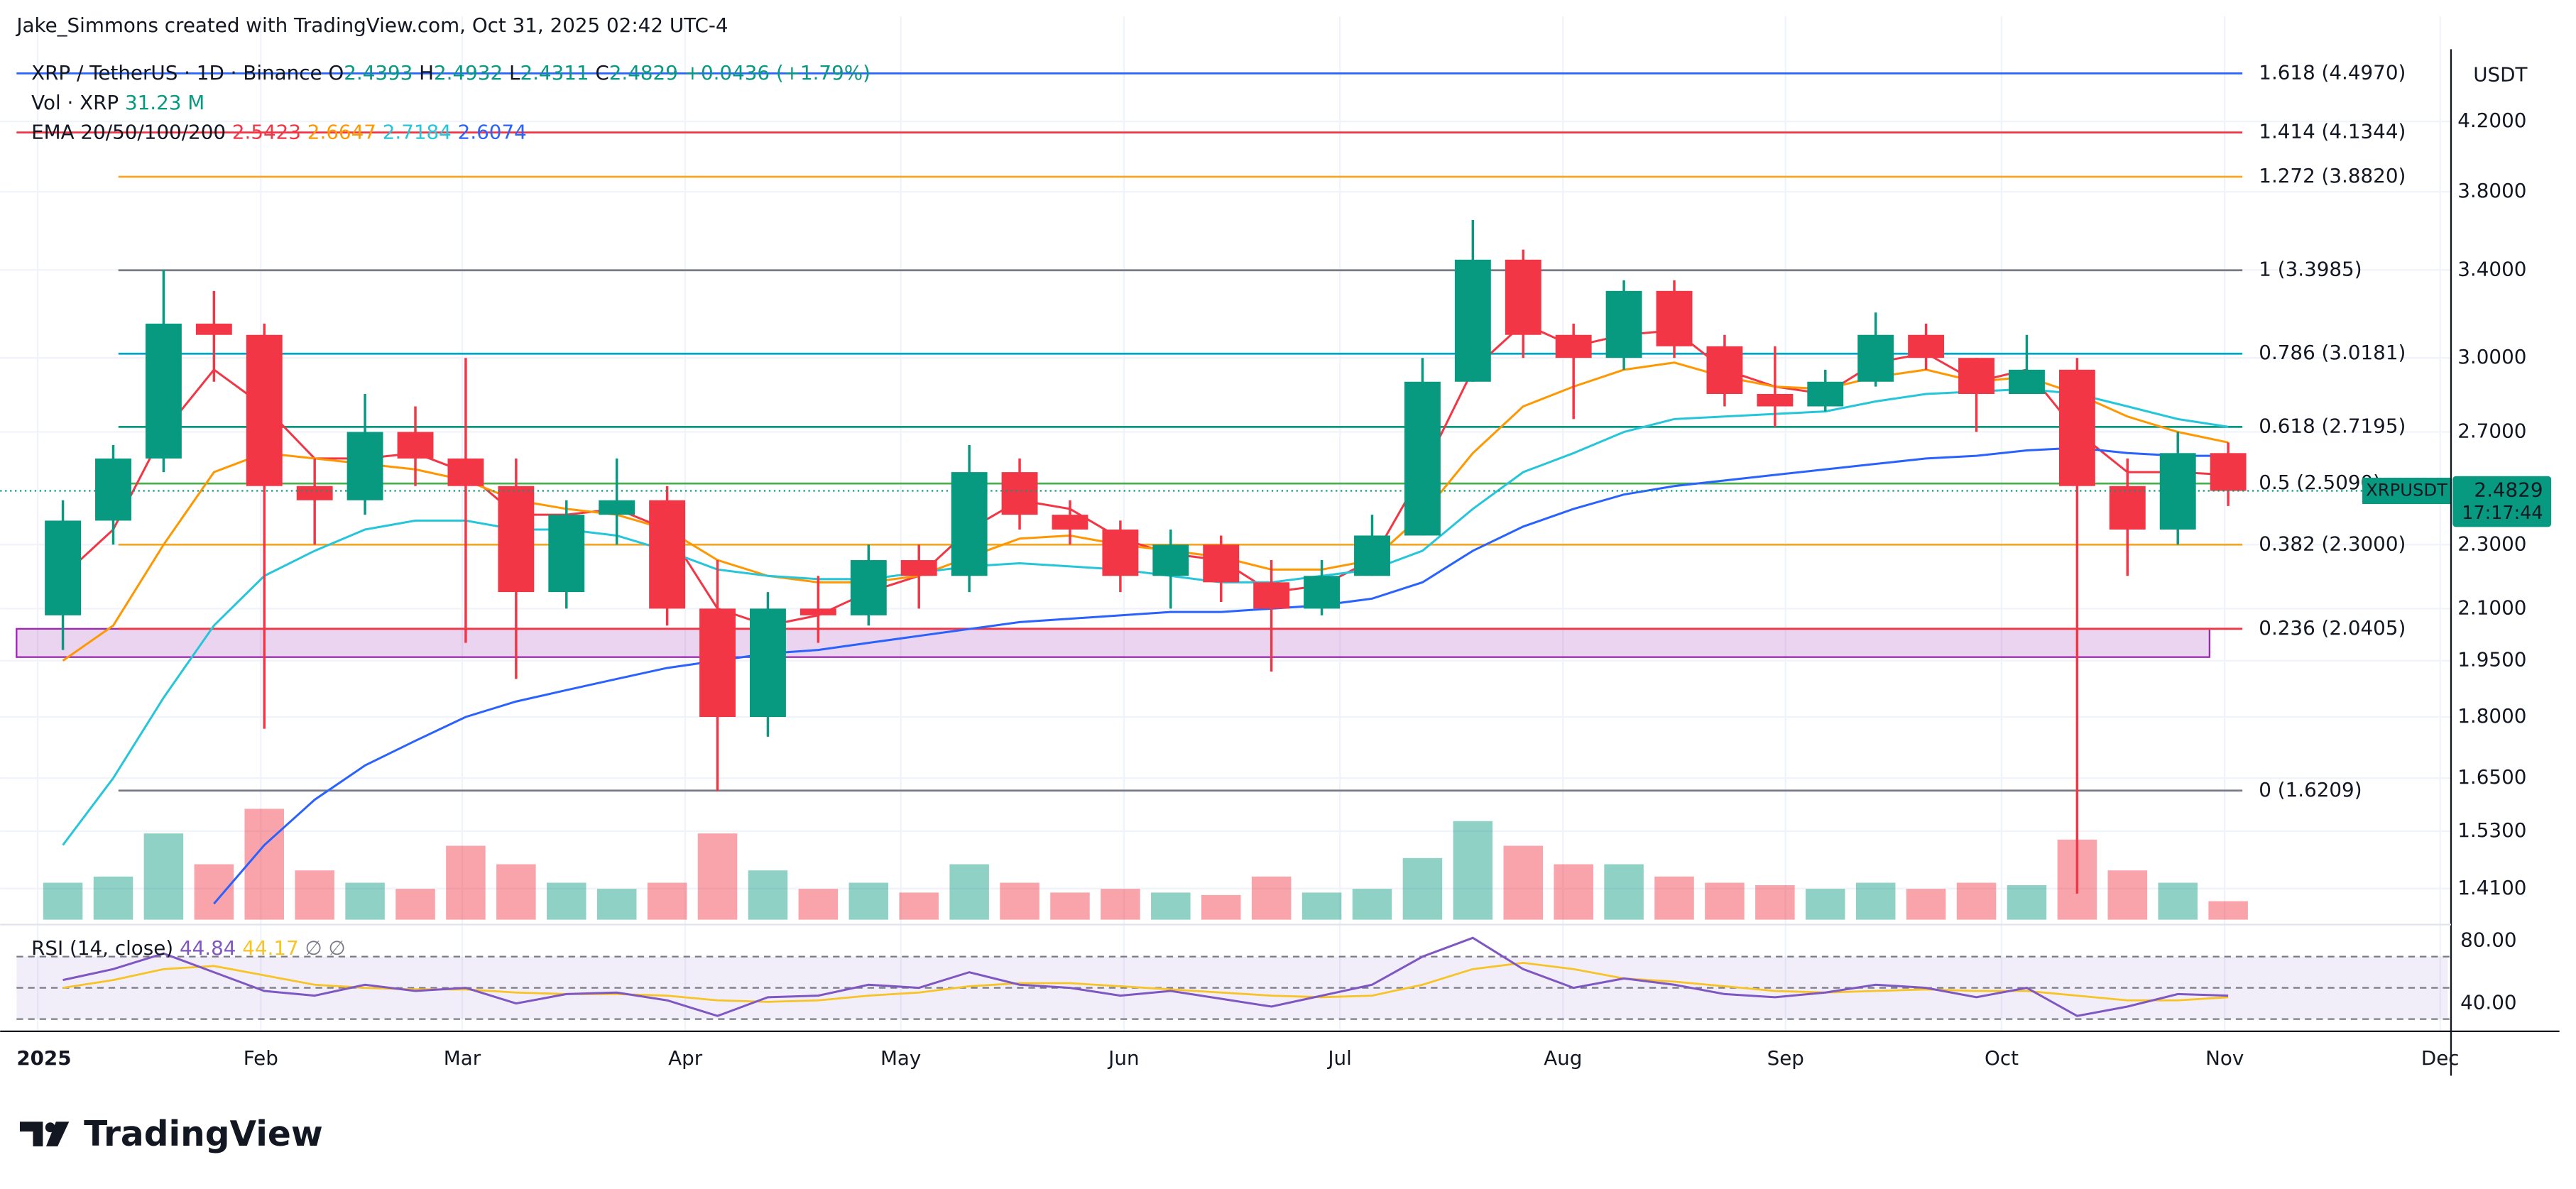 This screenshot has height=1189, width=2576. Describe the element at coordinates (2332, 544) in the screenshot. I see `fib-label: 0.382 (2.3000)` at that location.